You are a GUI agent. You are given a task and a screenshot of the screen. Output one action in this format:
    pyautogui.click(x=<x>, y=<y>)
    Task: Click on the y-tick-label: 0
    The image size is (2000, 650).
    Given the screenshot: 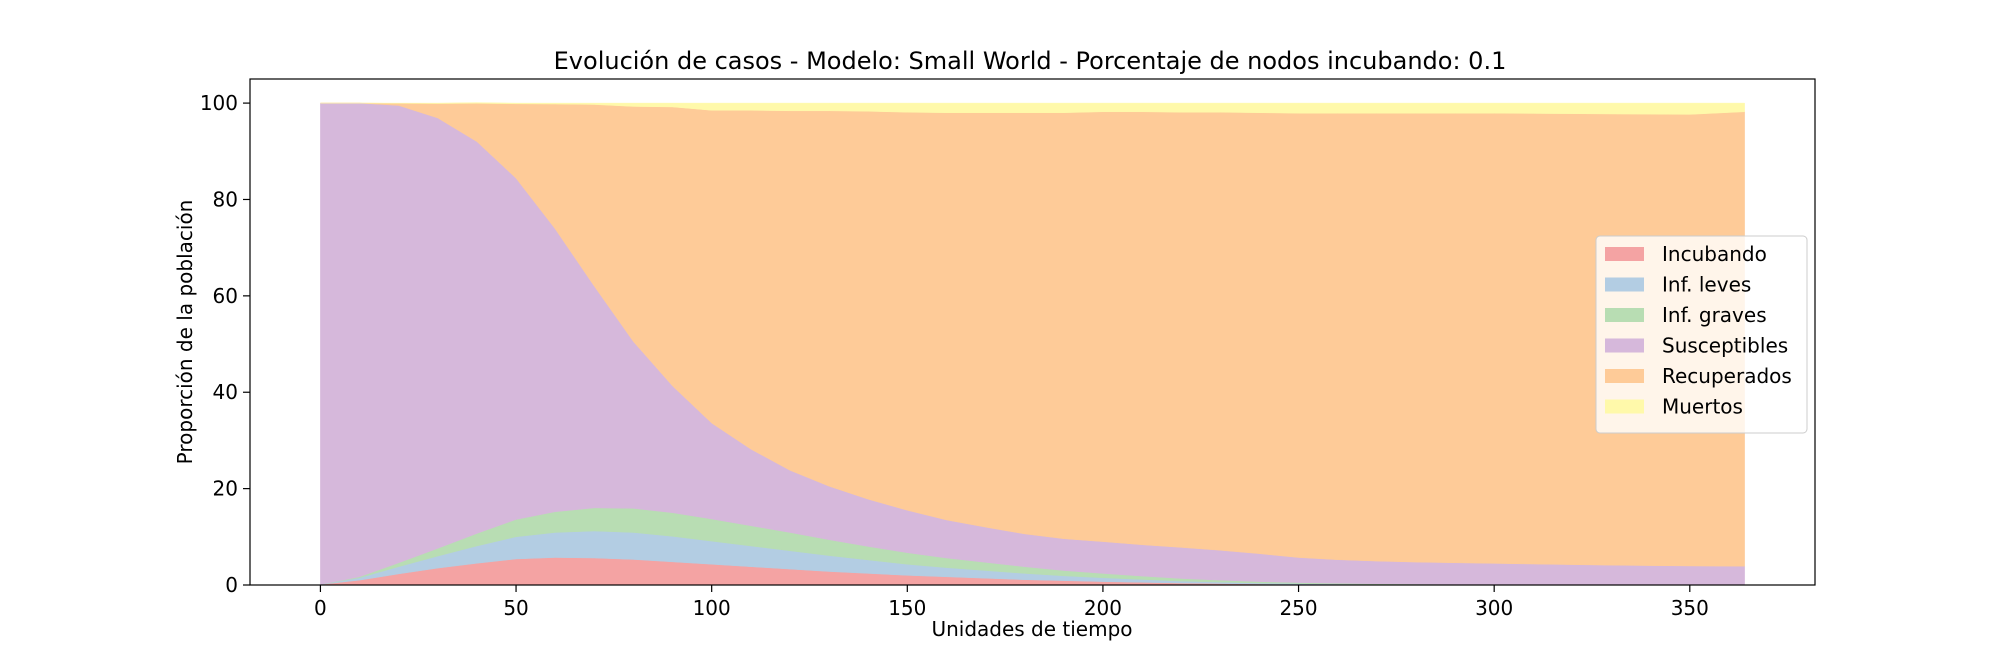 What is the action you would take?
    pyautogui.click(x=231, y=585)
    